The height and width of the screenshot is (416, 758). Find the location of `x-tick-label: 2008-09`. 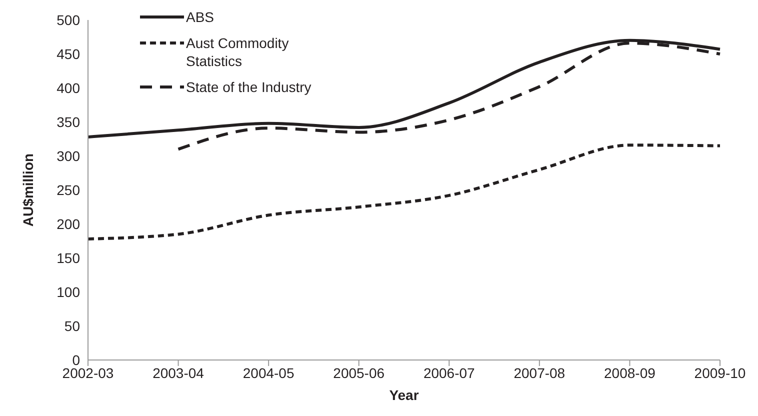

x-tick-label: 2008-09 is located at coordinates (630, 372).